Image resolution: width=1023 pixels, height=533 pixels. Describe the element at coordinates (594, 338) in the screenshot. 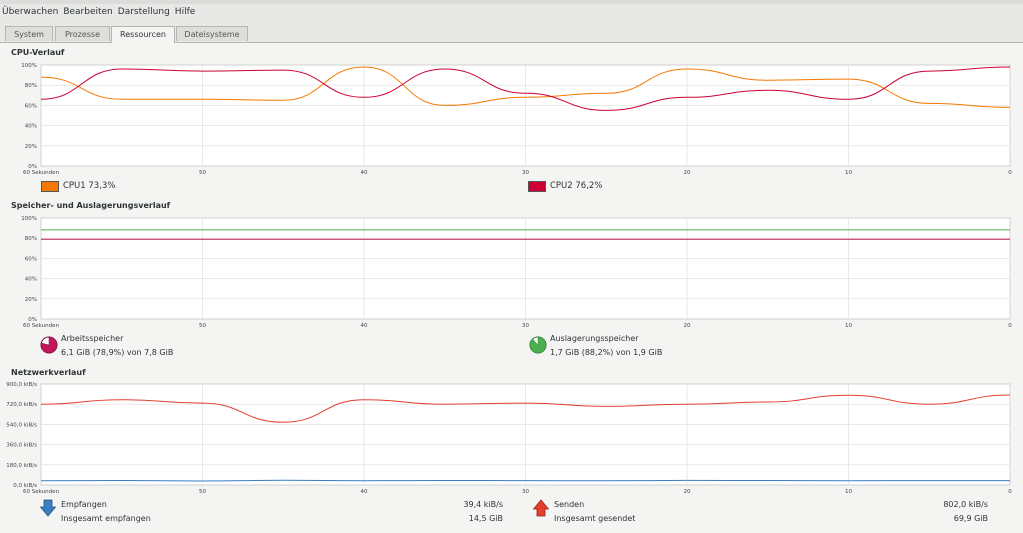

I see `swap-label: Auslagerungsspeicher` at that location.